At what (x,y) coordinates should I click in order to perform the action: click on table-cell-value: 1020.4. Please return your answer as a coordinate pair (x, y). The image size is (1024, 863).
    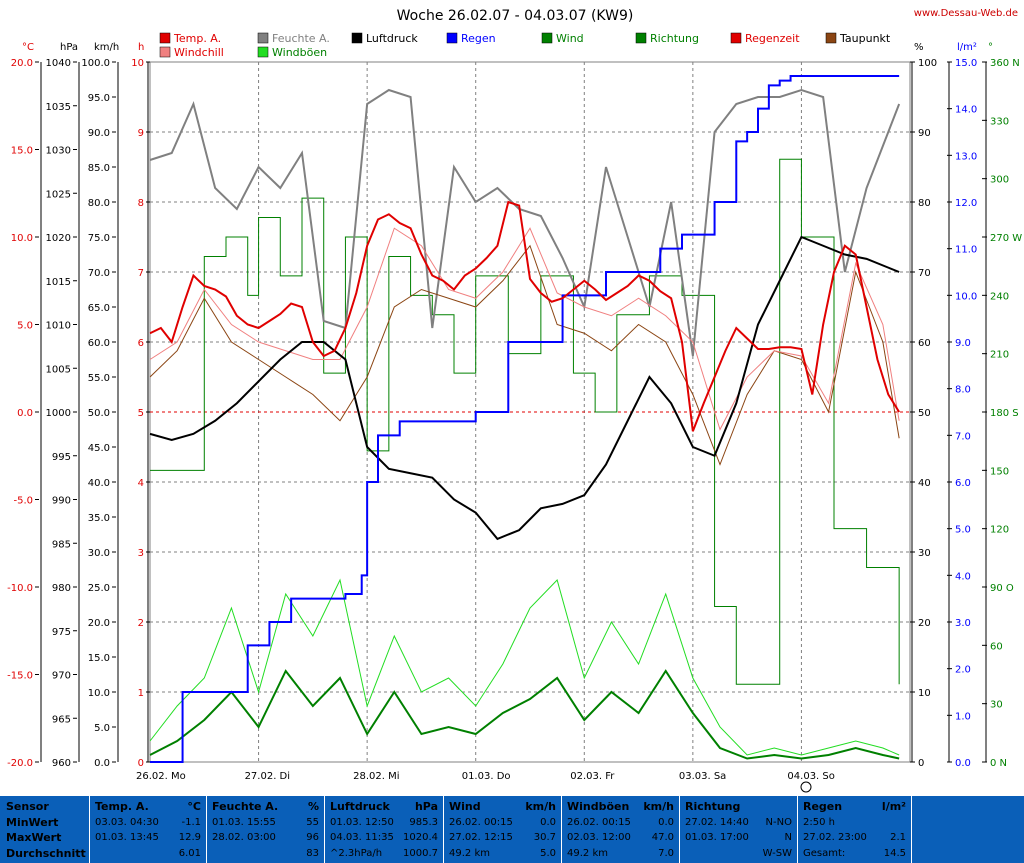
    Looking at the image, I should click on (420, 837).